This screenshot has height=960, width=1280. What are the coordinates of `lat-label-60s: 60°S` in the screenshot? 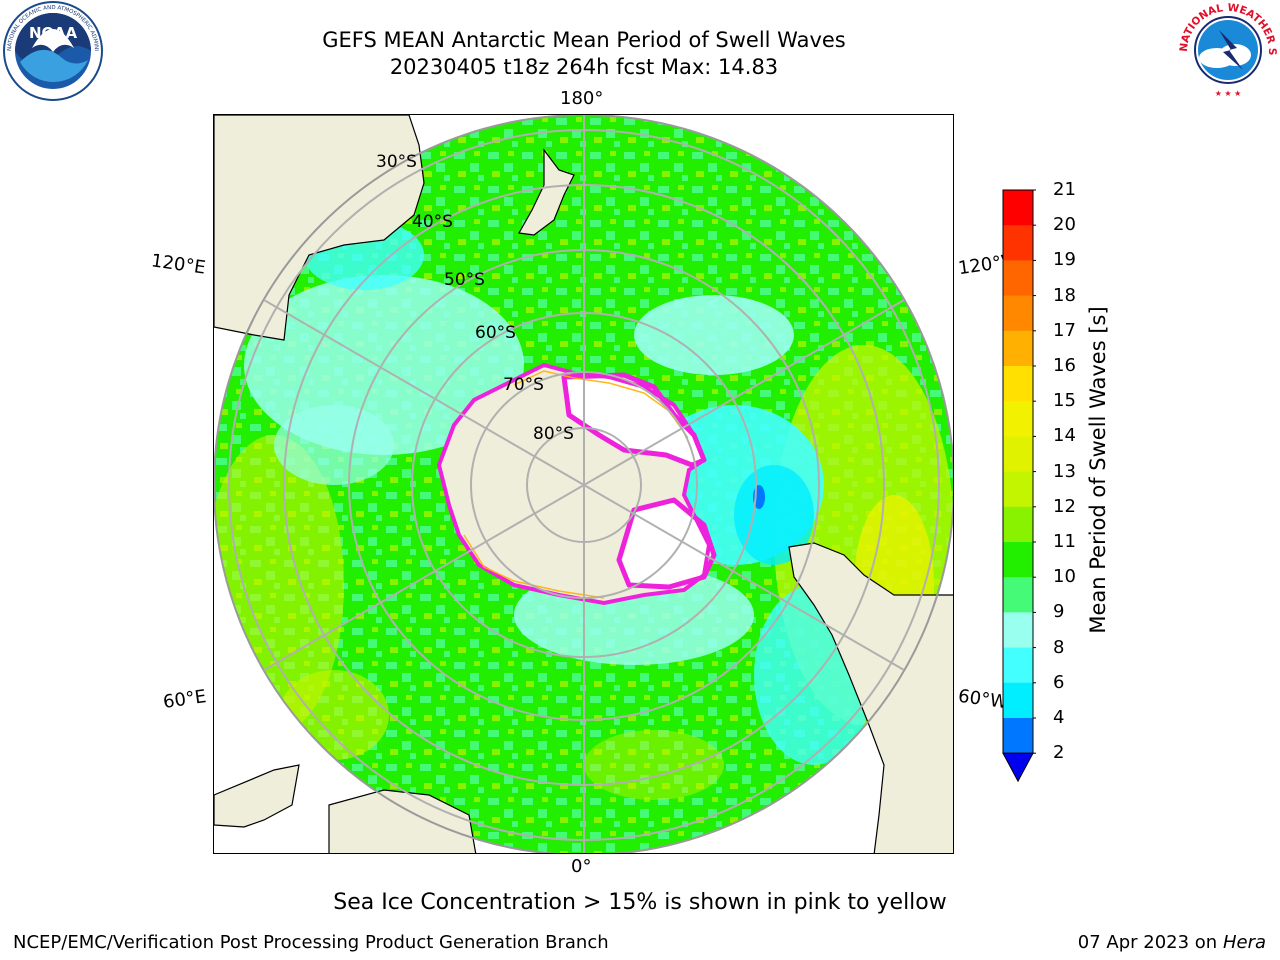 It's located at (495, 333).